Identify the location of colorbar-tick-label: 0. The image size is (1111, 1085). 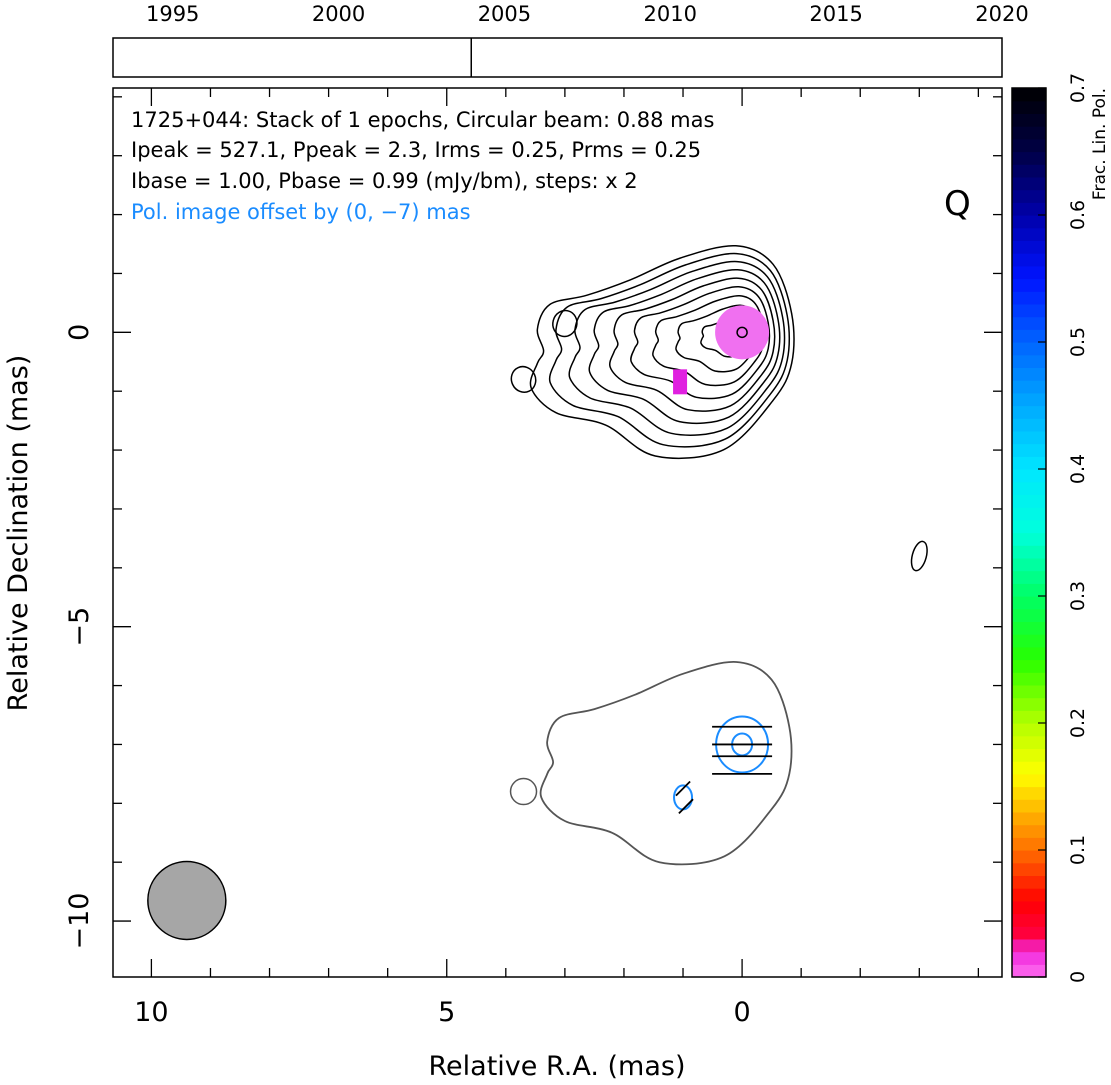
(1078, 977).